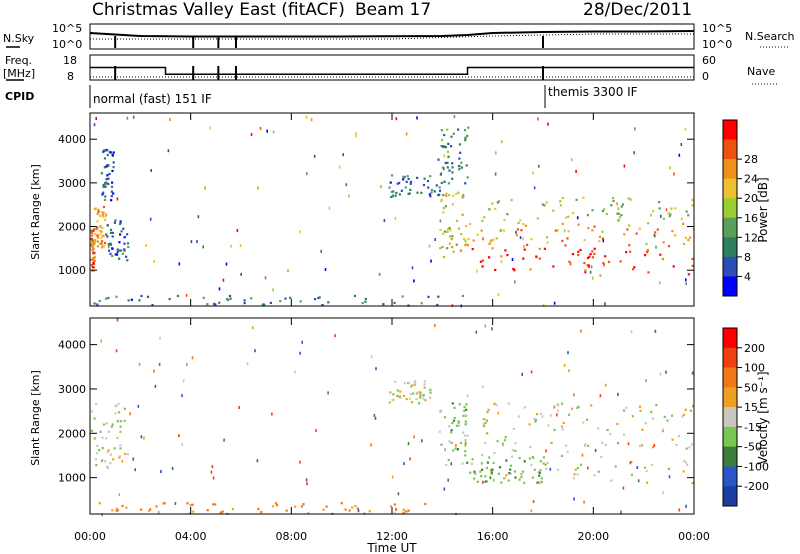  I want to click on nsky-series, so click(392, 34).